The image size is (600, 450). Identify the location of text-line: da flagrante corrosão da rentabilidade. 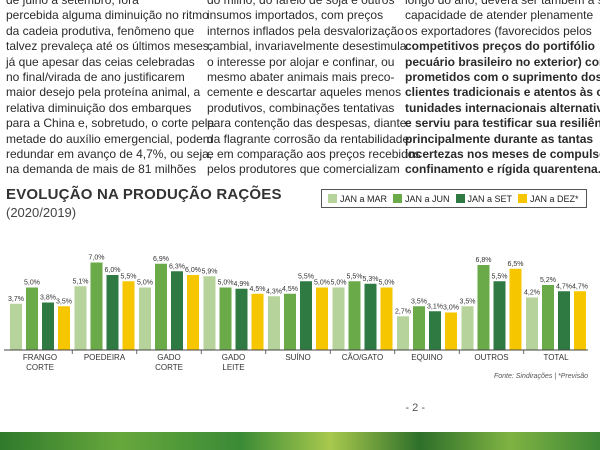
(308, 138).